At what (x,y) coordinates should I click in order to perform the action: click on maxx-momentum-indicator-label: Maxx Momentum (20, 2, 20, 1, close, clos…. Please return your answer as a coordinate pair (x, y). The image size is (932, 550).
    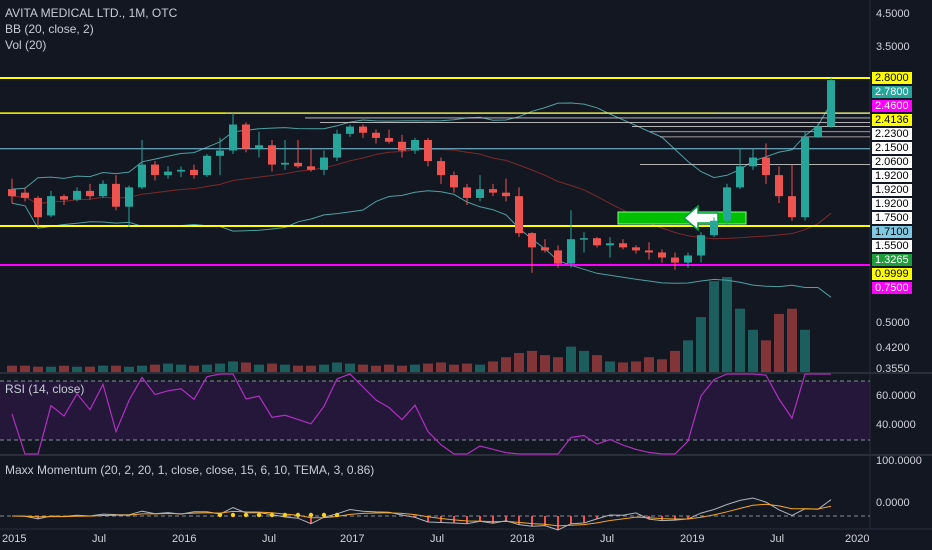
    Looking at the image, I should click on (190, 470).